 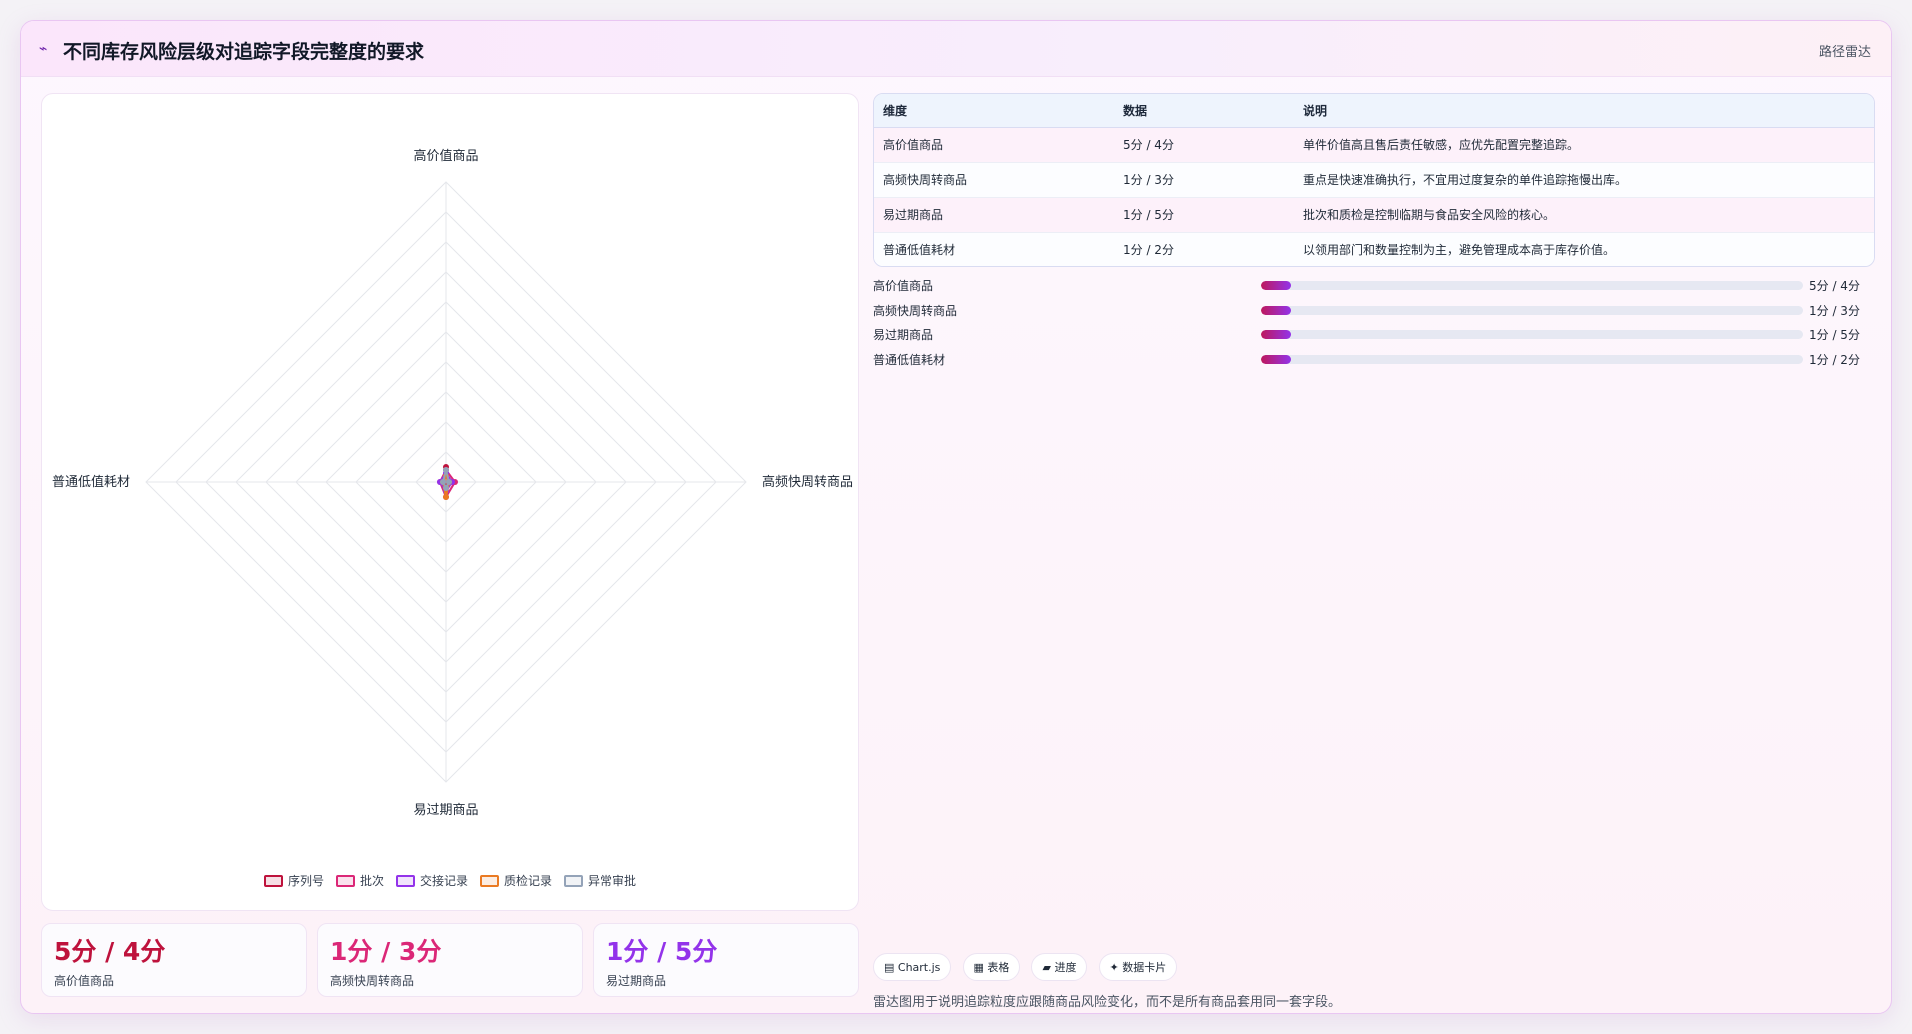 What do you see at coordinates (244, 52) in the screenshot?
I see `page-title: 不同库存风险层级对追踪字段完整度的要求` at bounding box center [244, 52].